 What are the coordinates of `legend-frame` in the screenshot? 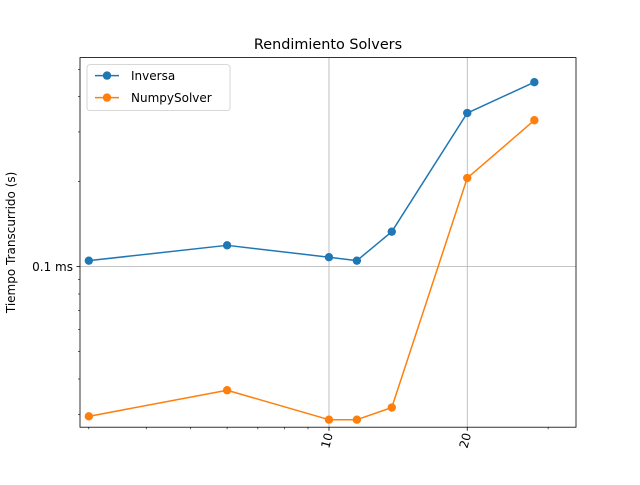 It's located at (158, 87).